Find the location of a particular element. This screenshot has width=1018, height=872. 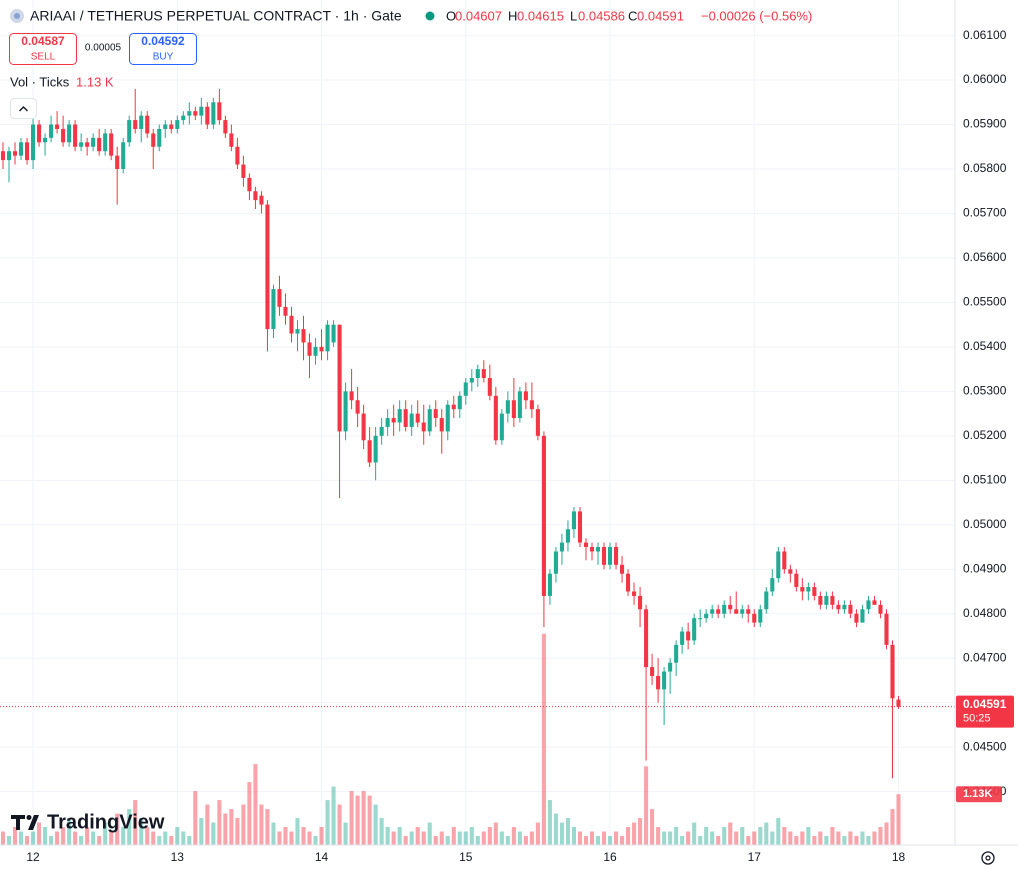

ohlc-legend: O0.04607 H 0.04615 L 0.04586 C 0.04591 is located at coordinates (565, 15).